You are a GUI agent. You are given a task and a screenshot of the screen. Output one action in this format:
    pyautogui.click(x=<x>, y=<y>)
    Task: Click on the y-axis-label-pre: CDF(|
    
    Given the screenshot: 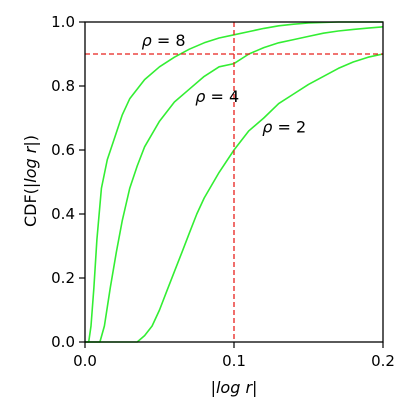 What is the action you would take?
    pyautogui.click(x=30, y=205)
    